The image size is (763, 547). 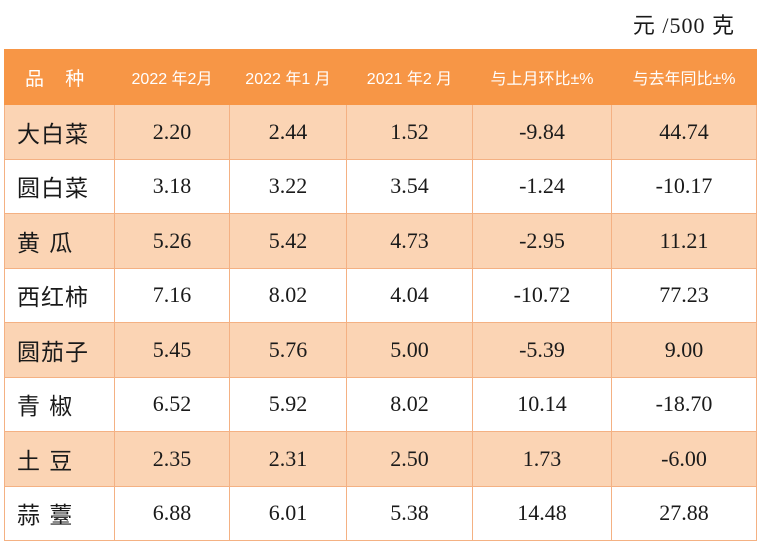 I want to click on cell-yoy-change: 44.74, so click(x=684, y=132).